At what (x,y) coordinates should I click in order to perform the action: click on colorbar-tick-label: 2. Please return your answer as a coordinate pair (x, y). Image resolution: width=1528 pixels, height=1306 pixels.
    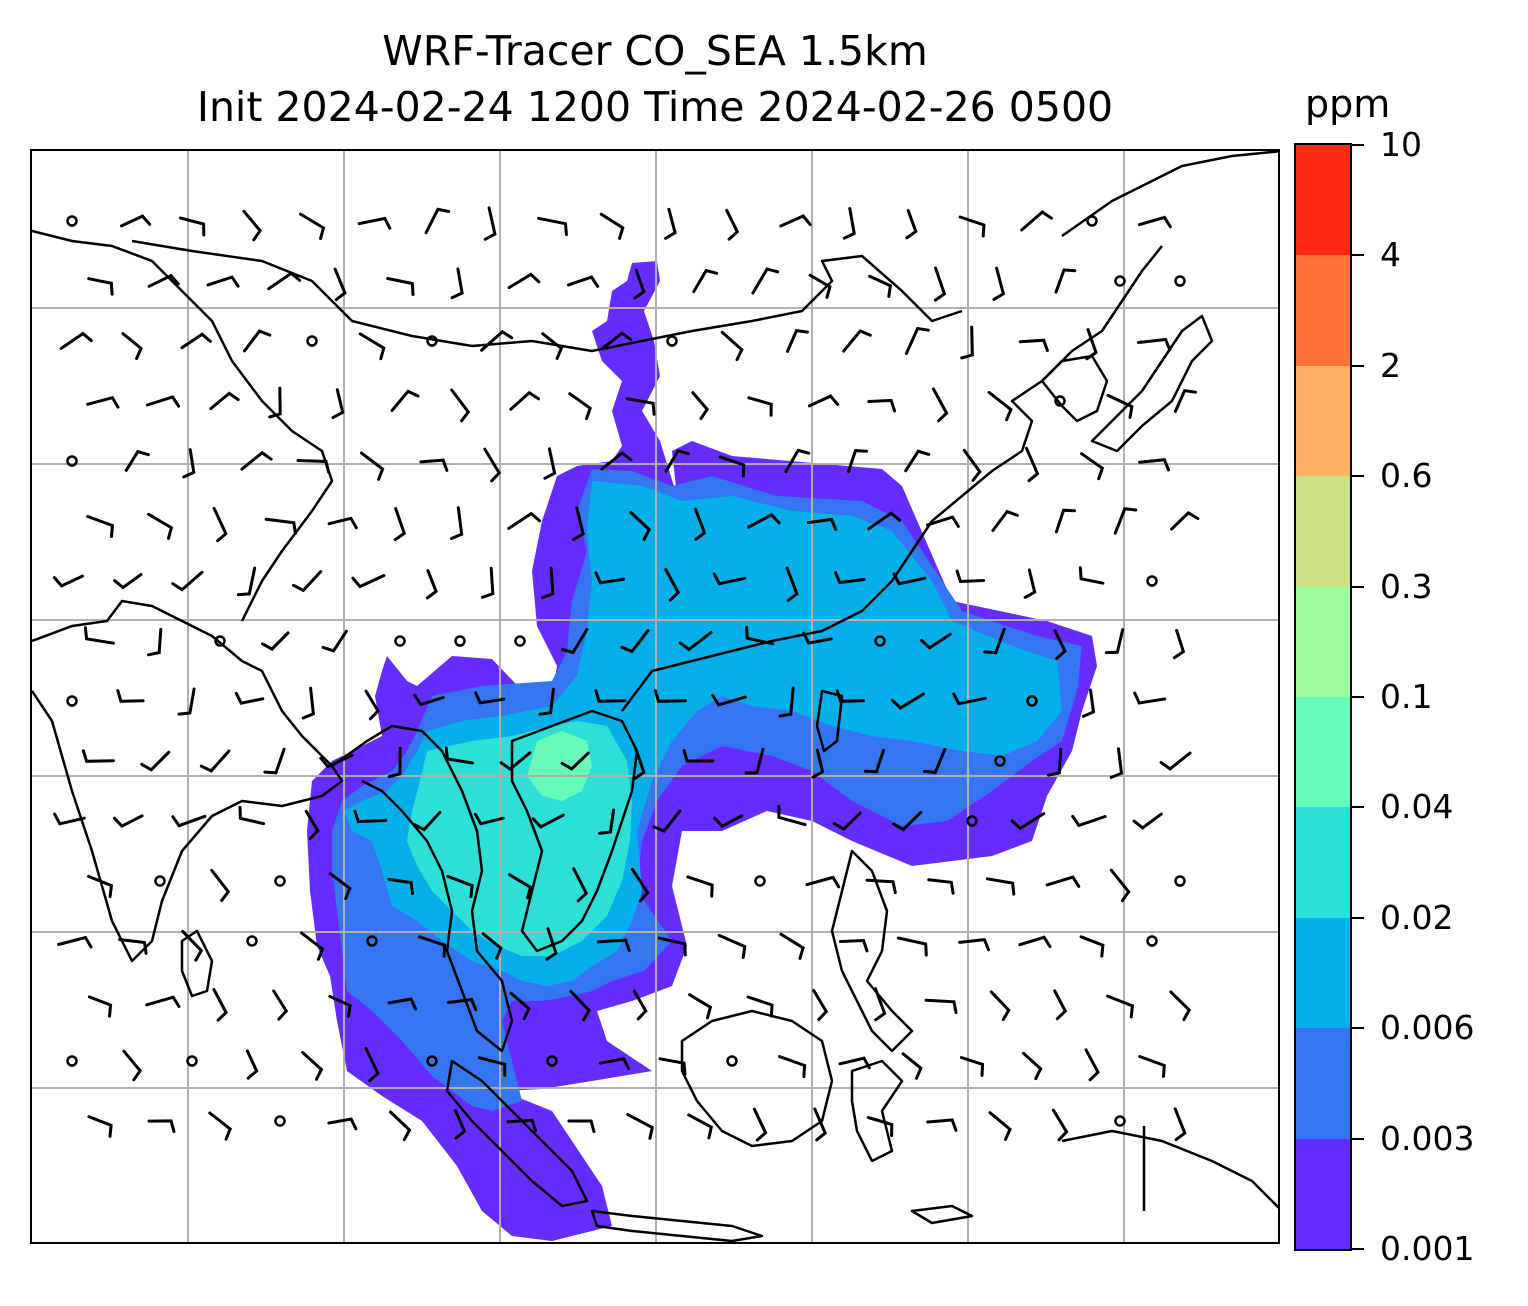
    Looking at the image, I should click on (1390, 365).